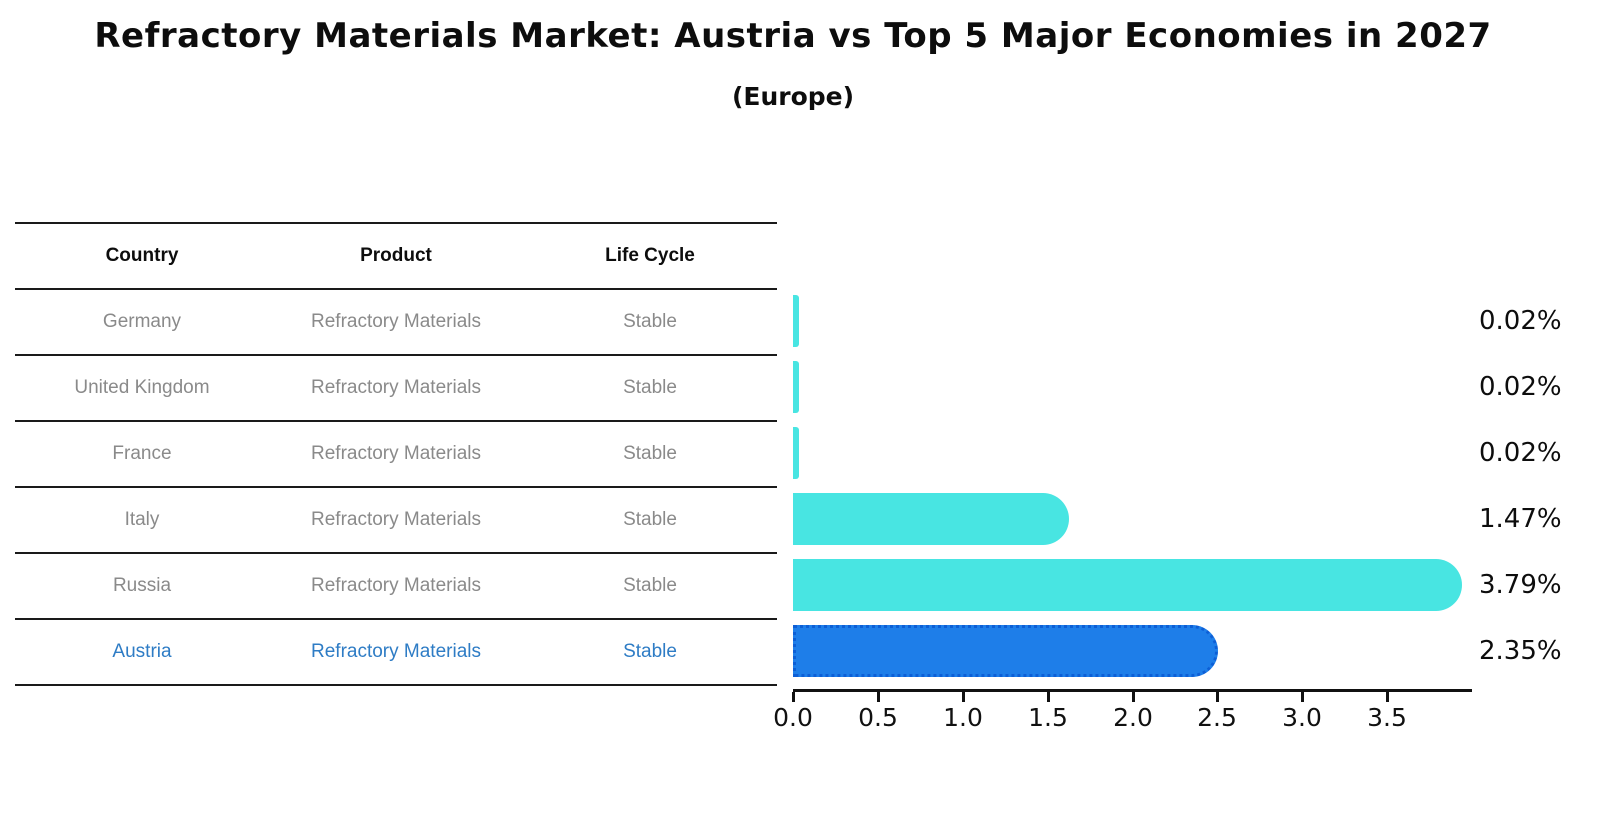 This screenshot has width=1605, height=823. Describe the element at coordinates (963, 717) in the screenshot. I see `x-tick-label: 1.0` at that location.